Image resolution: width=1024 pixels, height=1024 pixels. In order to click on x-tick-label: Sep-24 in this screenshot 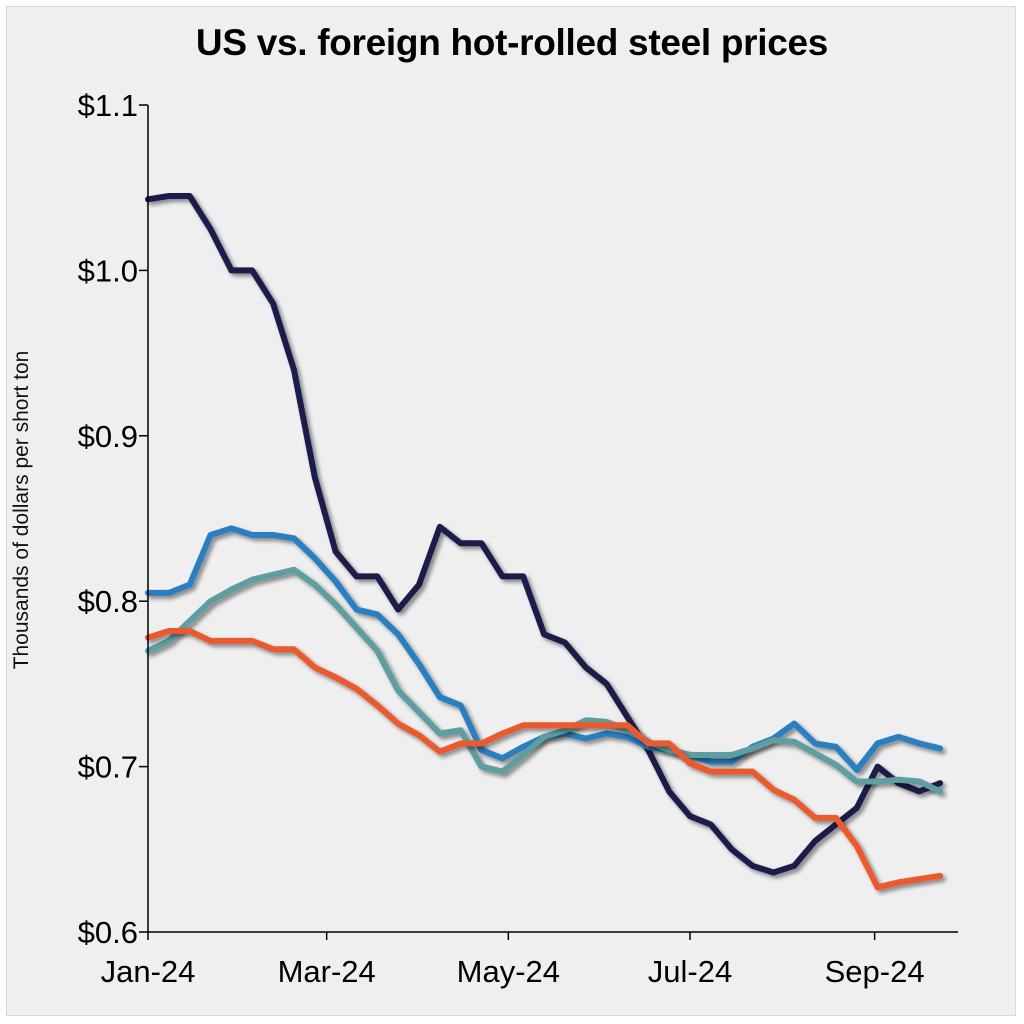, I will do `click(875, 971)`.